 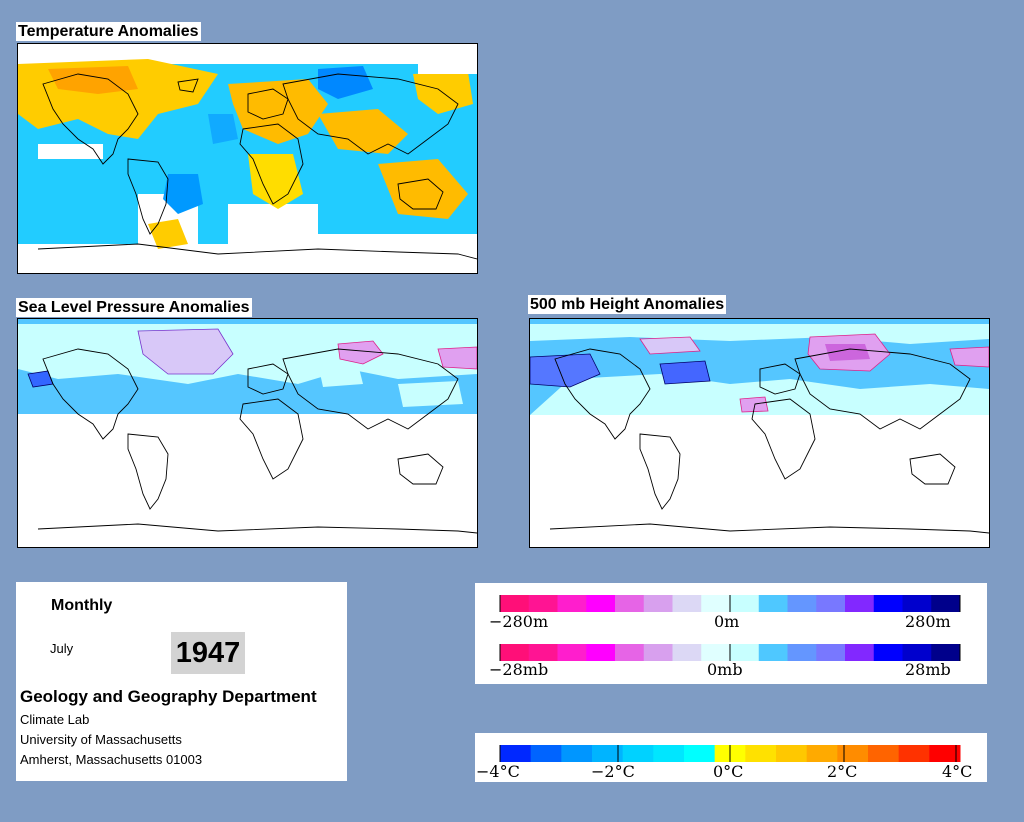 I want to click on temp-label-plus4: 4°C, so click(x=957, y=771).